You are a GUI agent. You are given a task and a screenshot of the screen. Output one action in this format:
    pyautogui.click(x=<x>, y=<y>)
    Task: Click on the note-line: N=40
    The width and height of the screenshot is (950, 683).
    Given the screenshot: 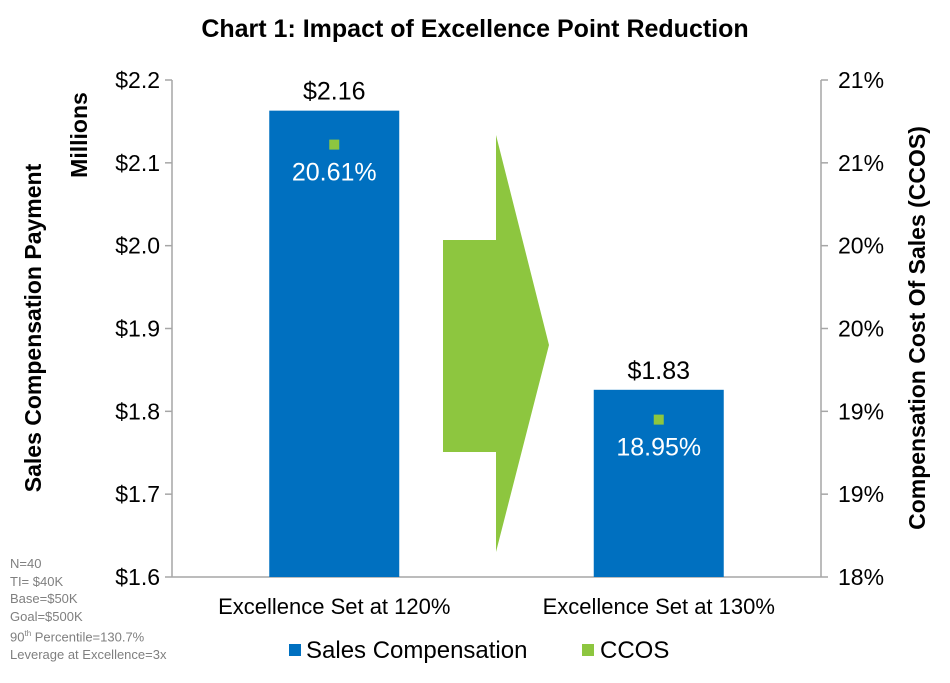 What is the action you would take?
    pyautogui.click(x=26, y=563)
    